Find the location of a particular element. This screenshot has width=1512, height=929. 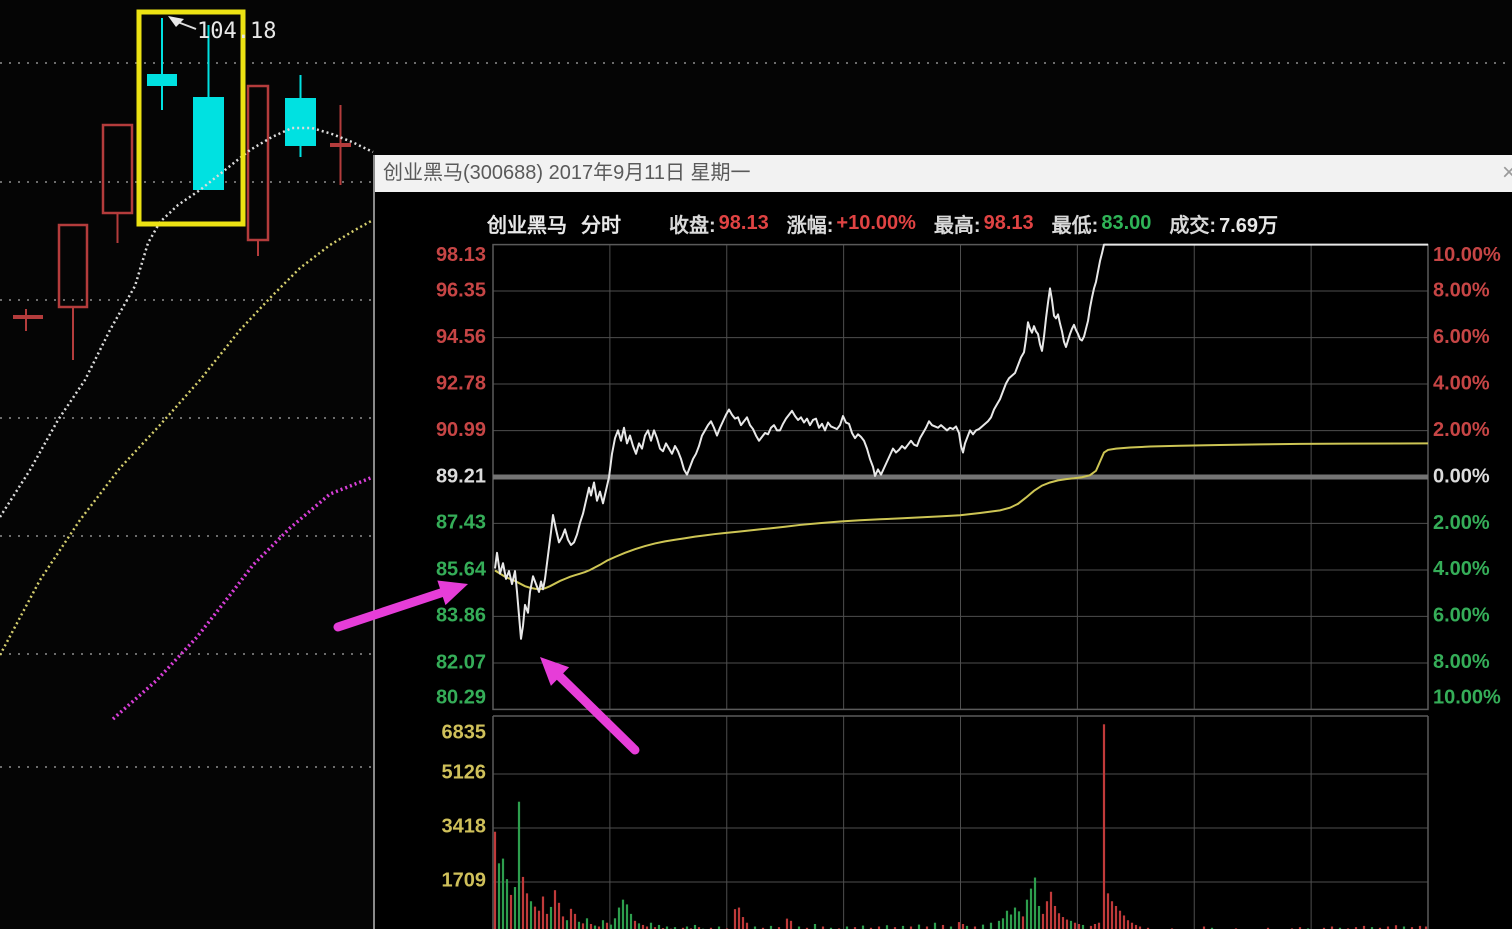

pct-axis-label: 0.00% is located at coordinates (1461, 476).